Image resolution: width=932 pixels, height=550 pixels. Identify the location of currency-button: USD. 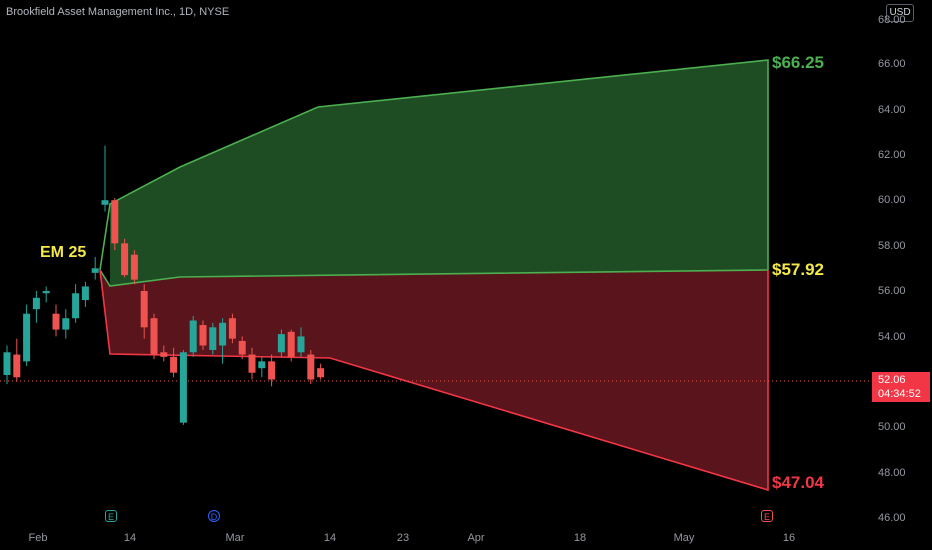
(900, 13).